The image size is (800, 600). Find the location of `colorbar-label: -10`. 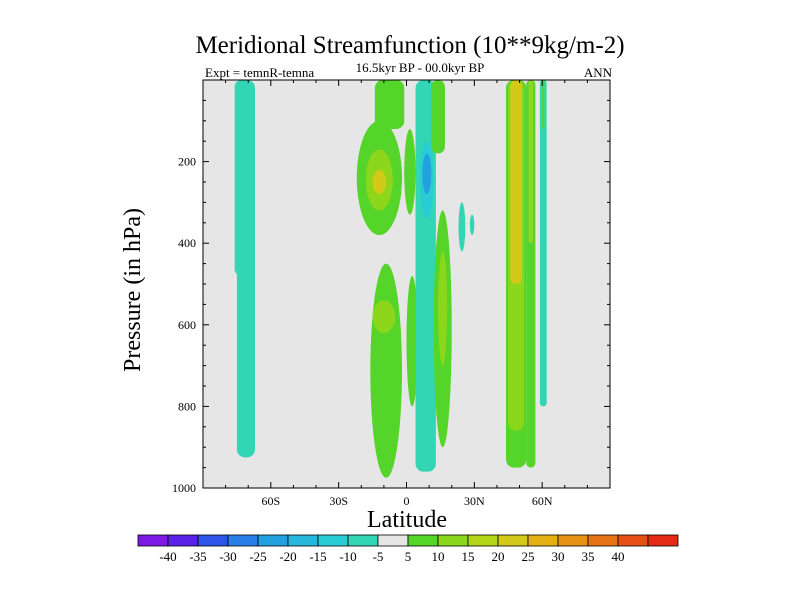

colorbar-label: -10 is located at coordinates (347, 556).